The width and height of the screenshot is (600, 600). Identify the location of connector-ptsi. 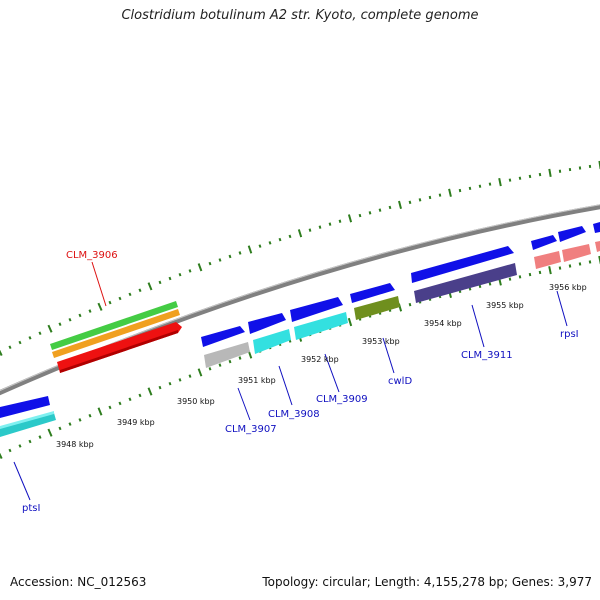
(22, 481).